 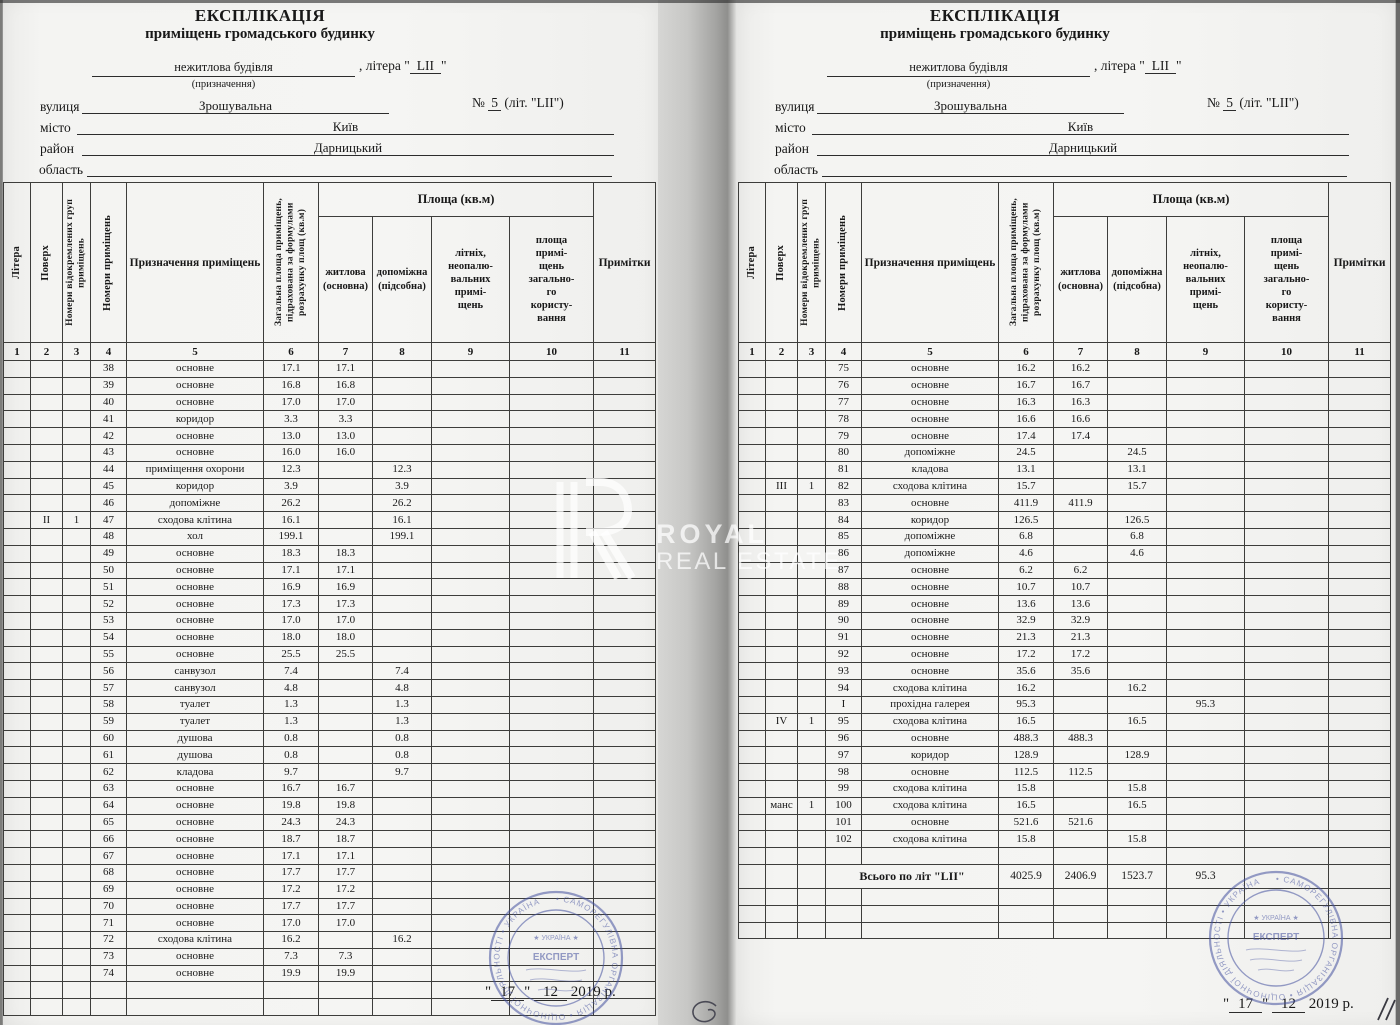 I want to click on table-row: 98 основне 112.5 112.5, so click(x=1065, y=772).